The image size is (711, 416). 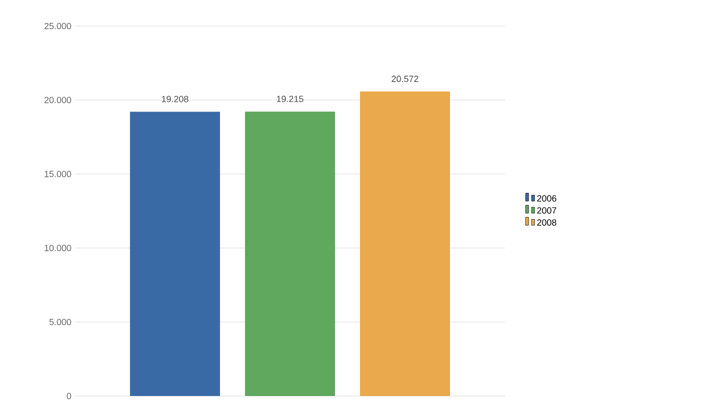 I want to click on legend-label: 2008, so click(x=546, y=222).